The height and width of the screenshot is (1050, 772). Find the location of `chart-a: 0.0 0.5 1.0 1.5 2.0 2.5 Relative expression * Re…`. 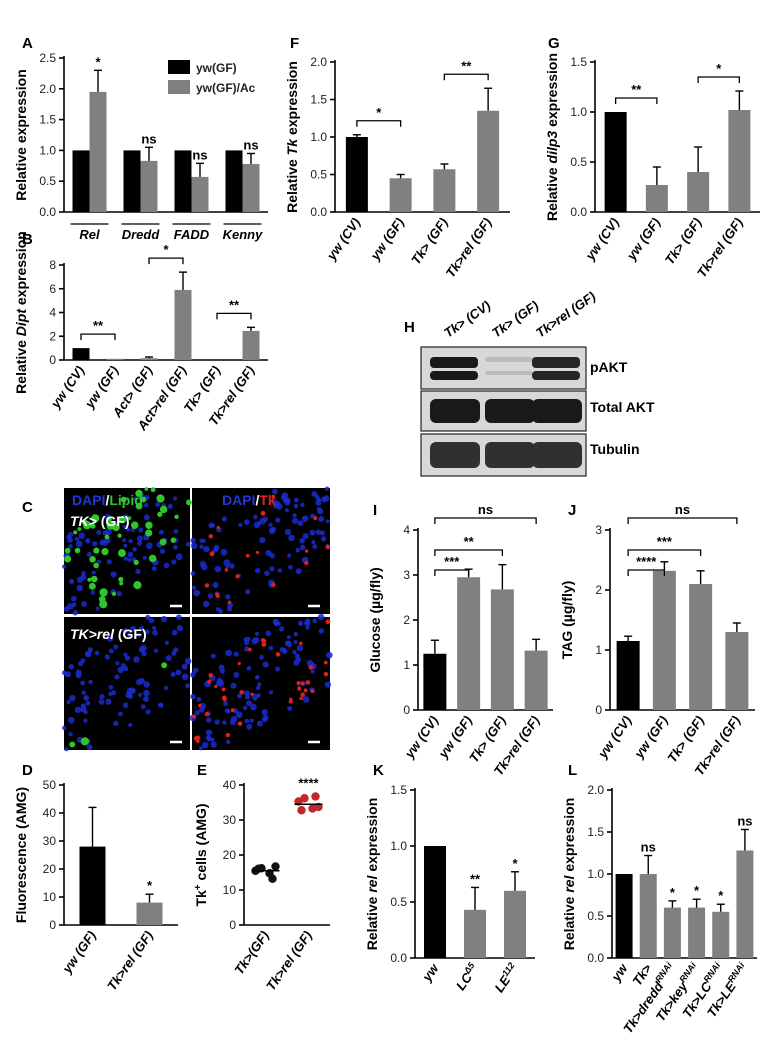

chart-a: 0.0 0.5 1.0 1.5 2.0 2.5 Relative expression * Re… is located at coordinates (140, 146).